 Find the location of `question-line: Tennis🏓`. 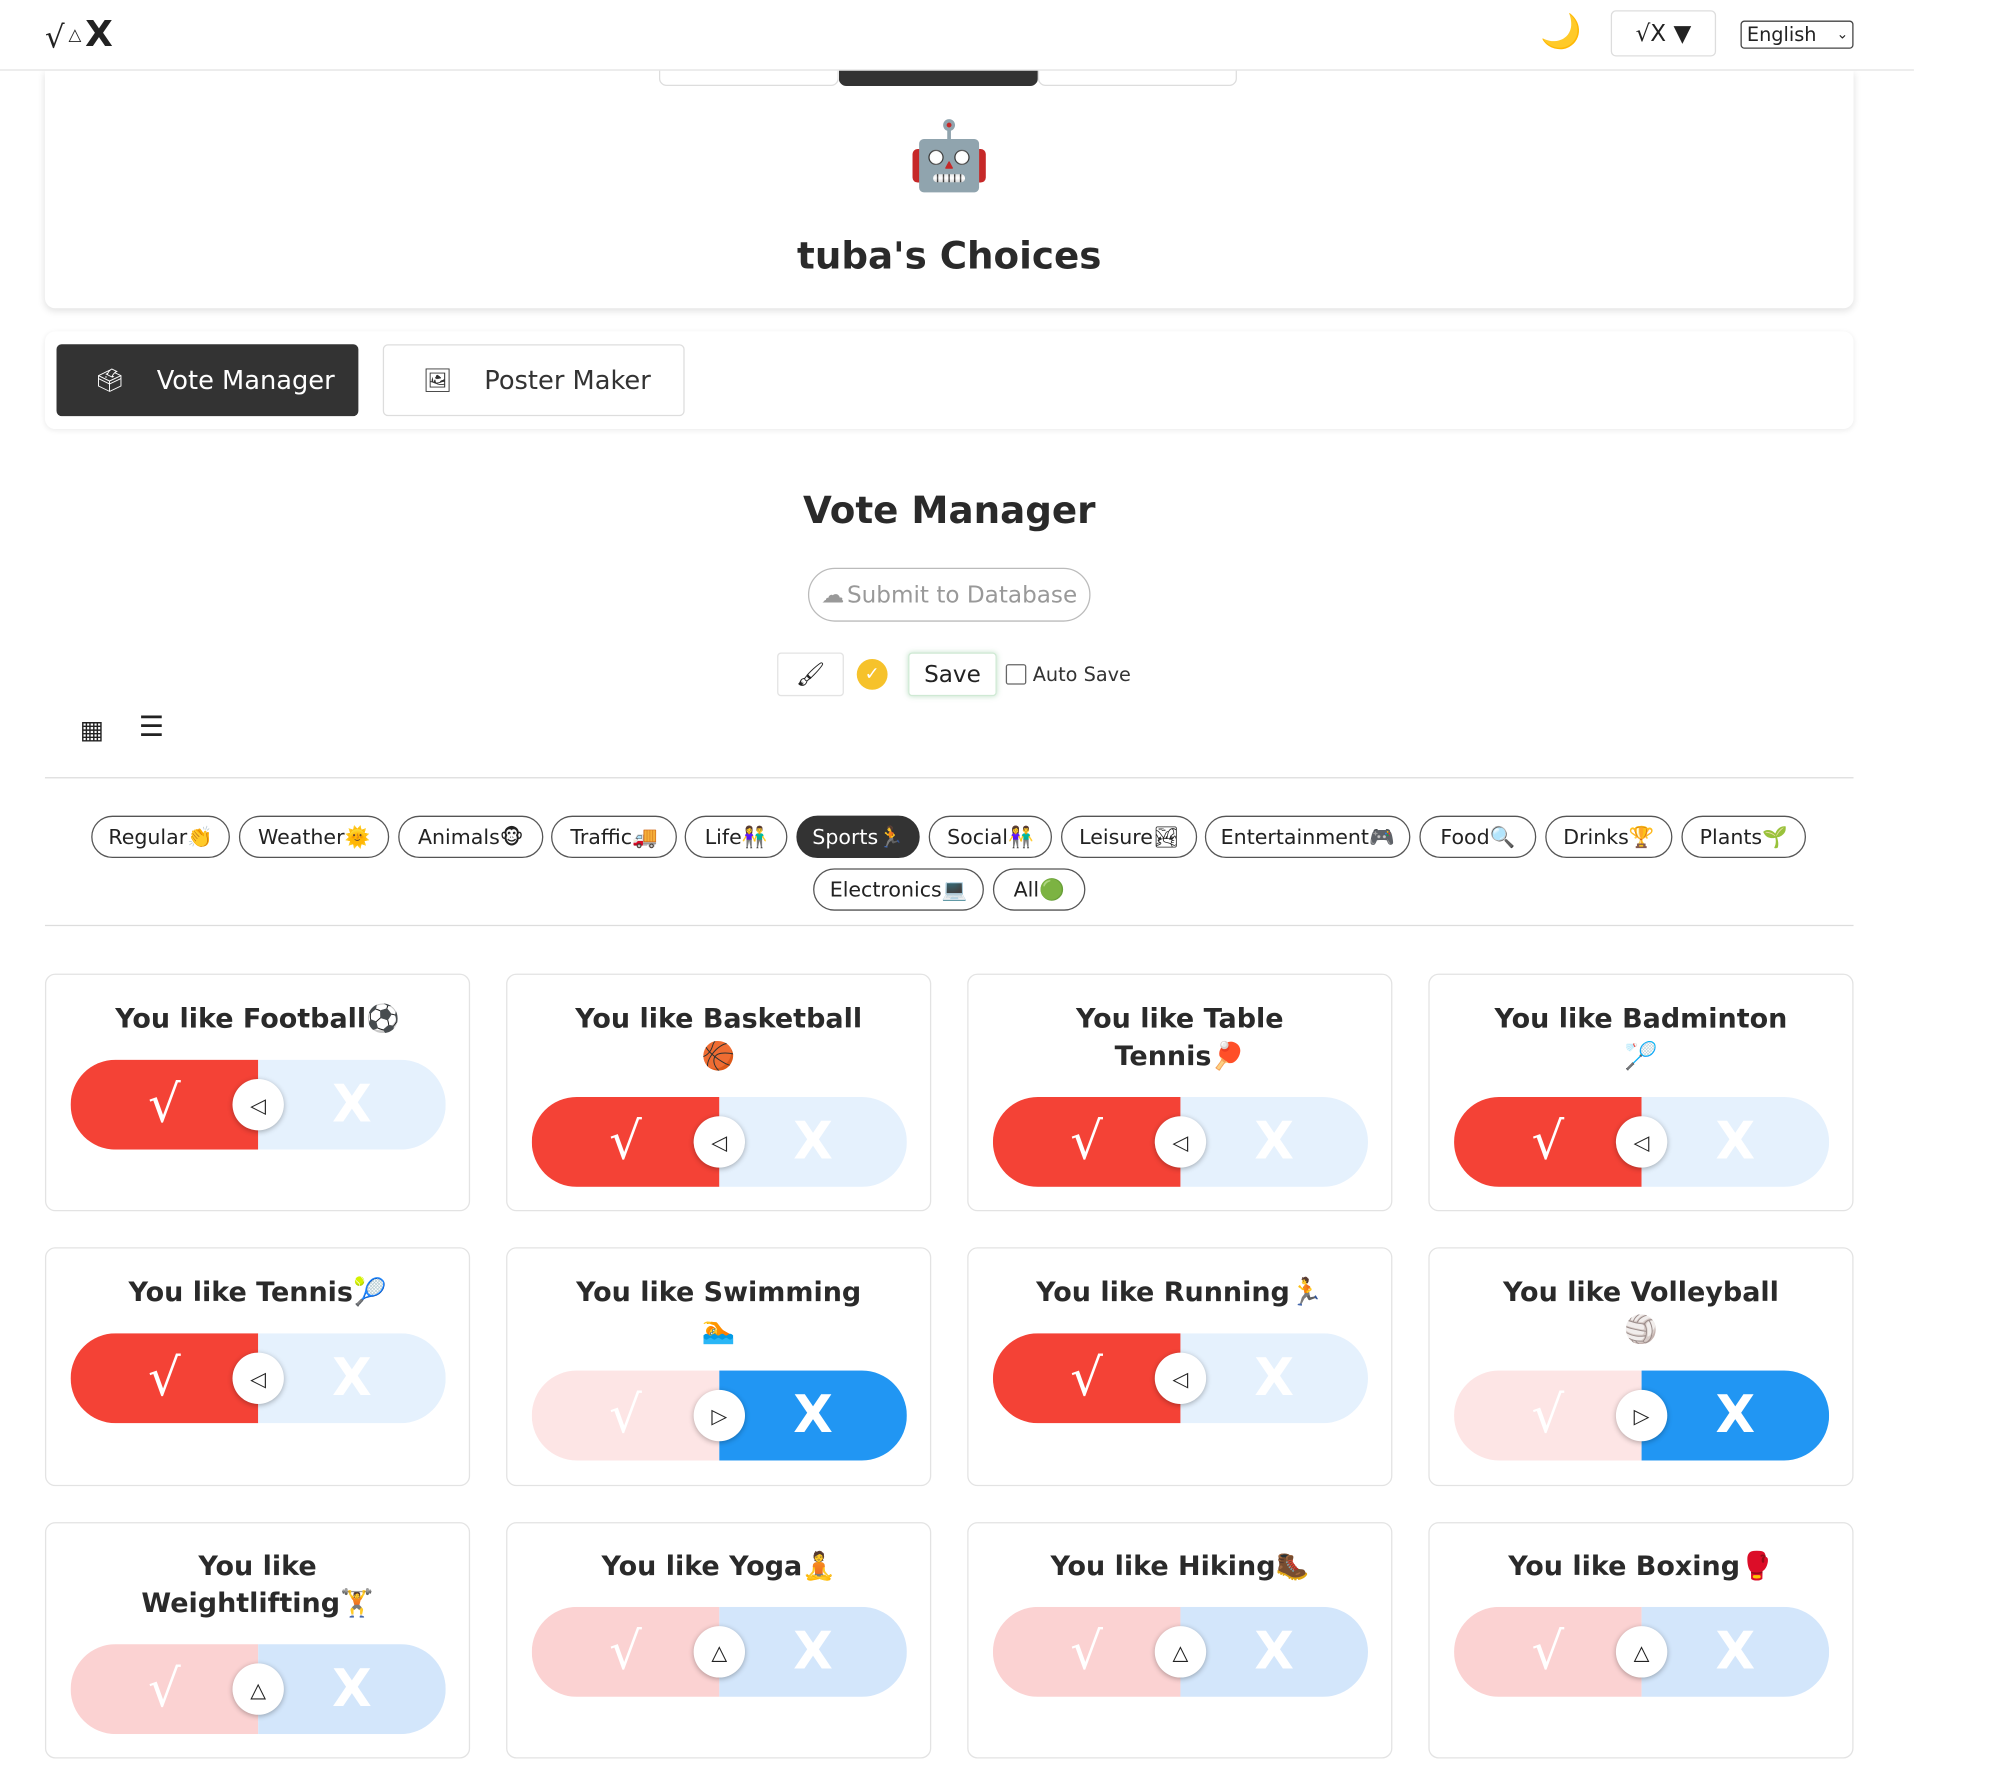

question-line: Tennis🏓 is located at coordinates (1180, 1056).